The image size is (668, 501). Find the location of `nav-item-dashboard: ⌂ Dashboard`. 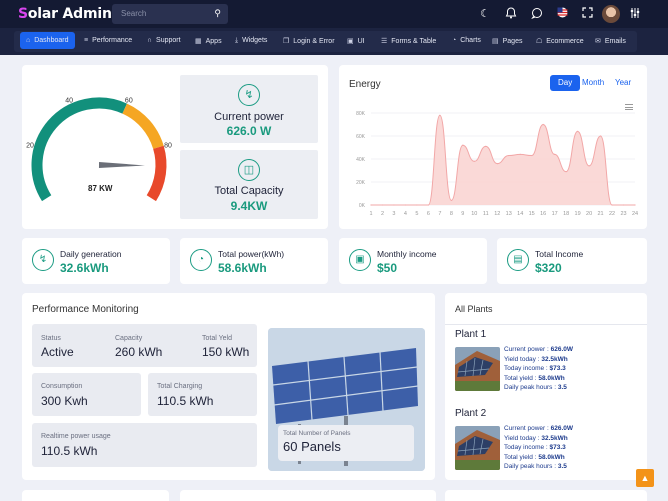

nav-item-dashboard: ⌂ Dashboard is located at coordinates (47, 40).